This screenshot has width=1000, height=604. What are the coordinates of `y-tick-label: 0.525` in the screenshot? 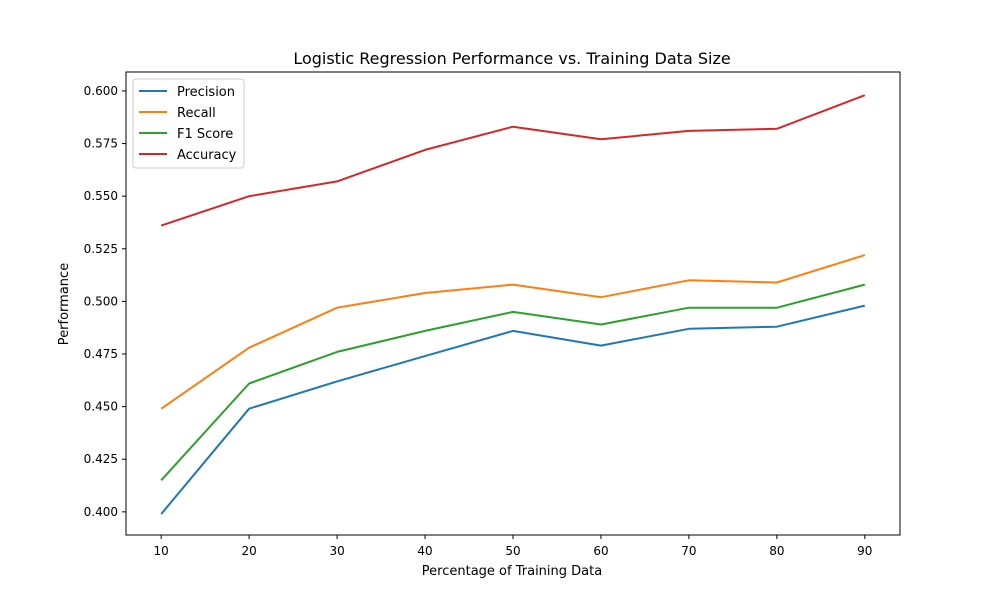 It's located at (101, 249).